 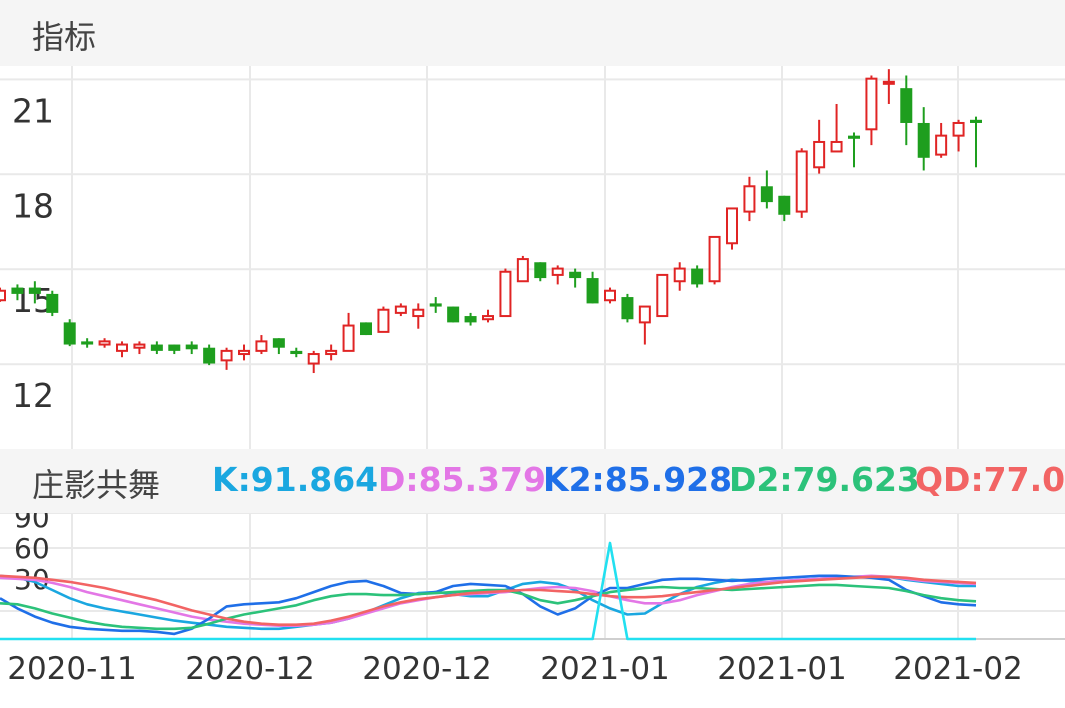 I want to click on y-tick-label: 18, so click(x=33, y=205).